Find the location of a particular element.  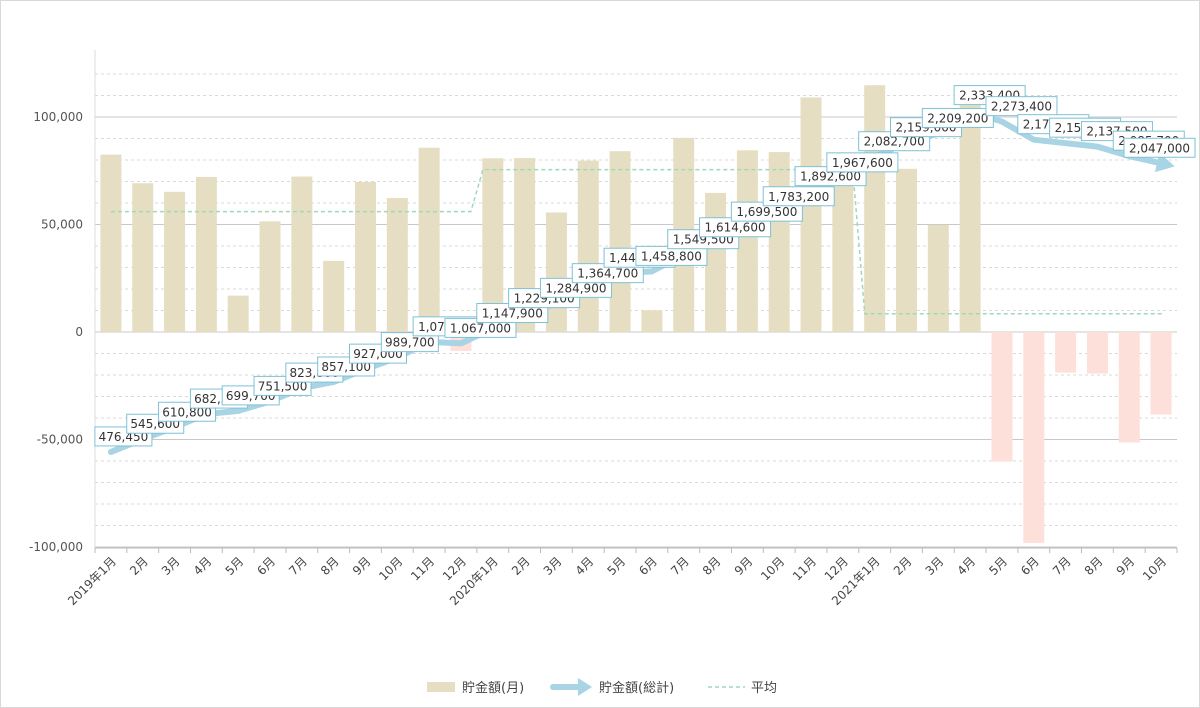

total-data-label: 2,273,400 is located at coordinates (1021, 106).